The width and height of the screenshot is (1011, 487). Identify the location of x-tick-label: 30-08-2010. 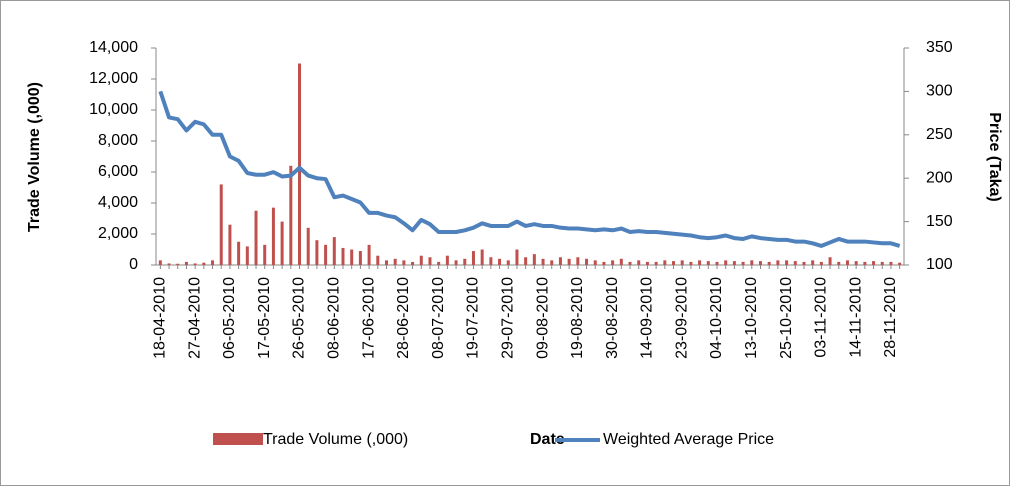
(612, 318).